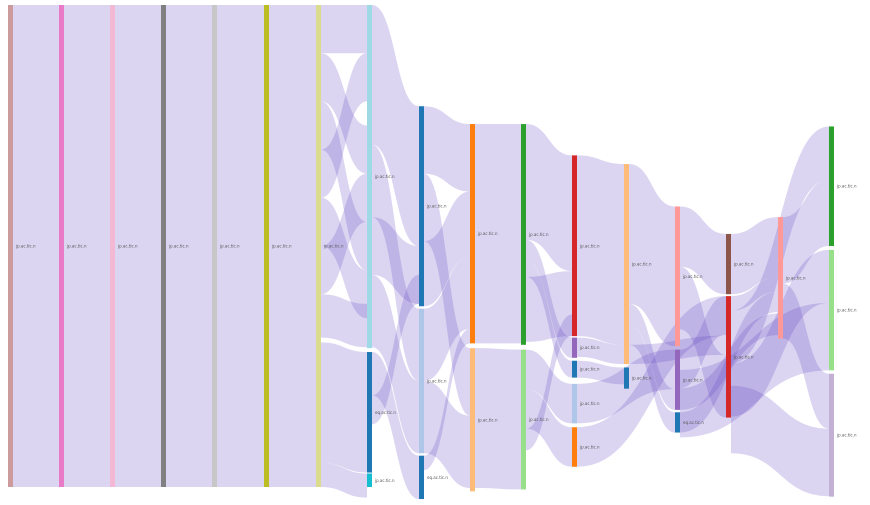 The width and height of the screenshot is (870, 505). Describe the element at coordinates (677, 422) in the screenshot. I see `sankey-node-n26` at that location.